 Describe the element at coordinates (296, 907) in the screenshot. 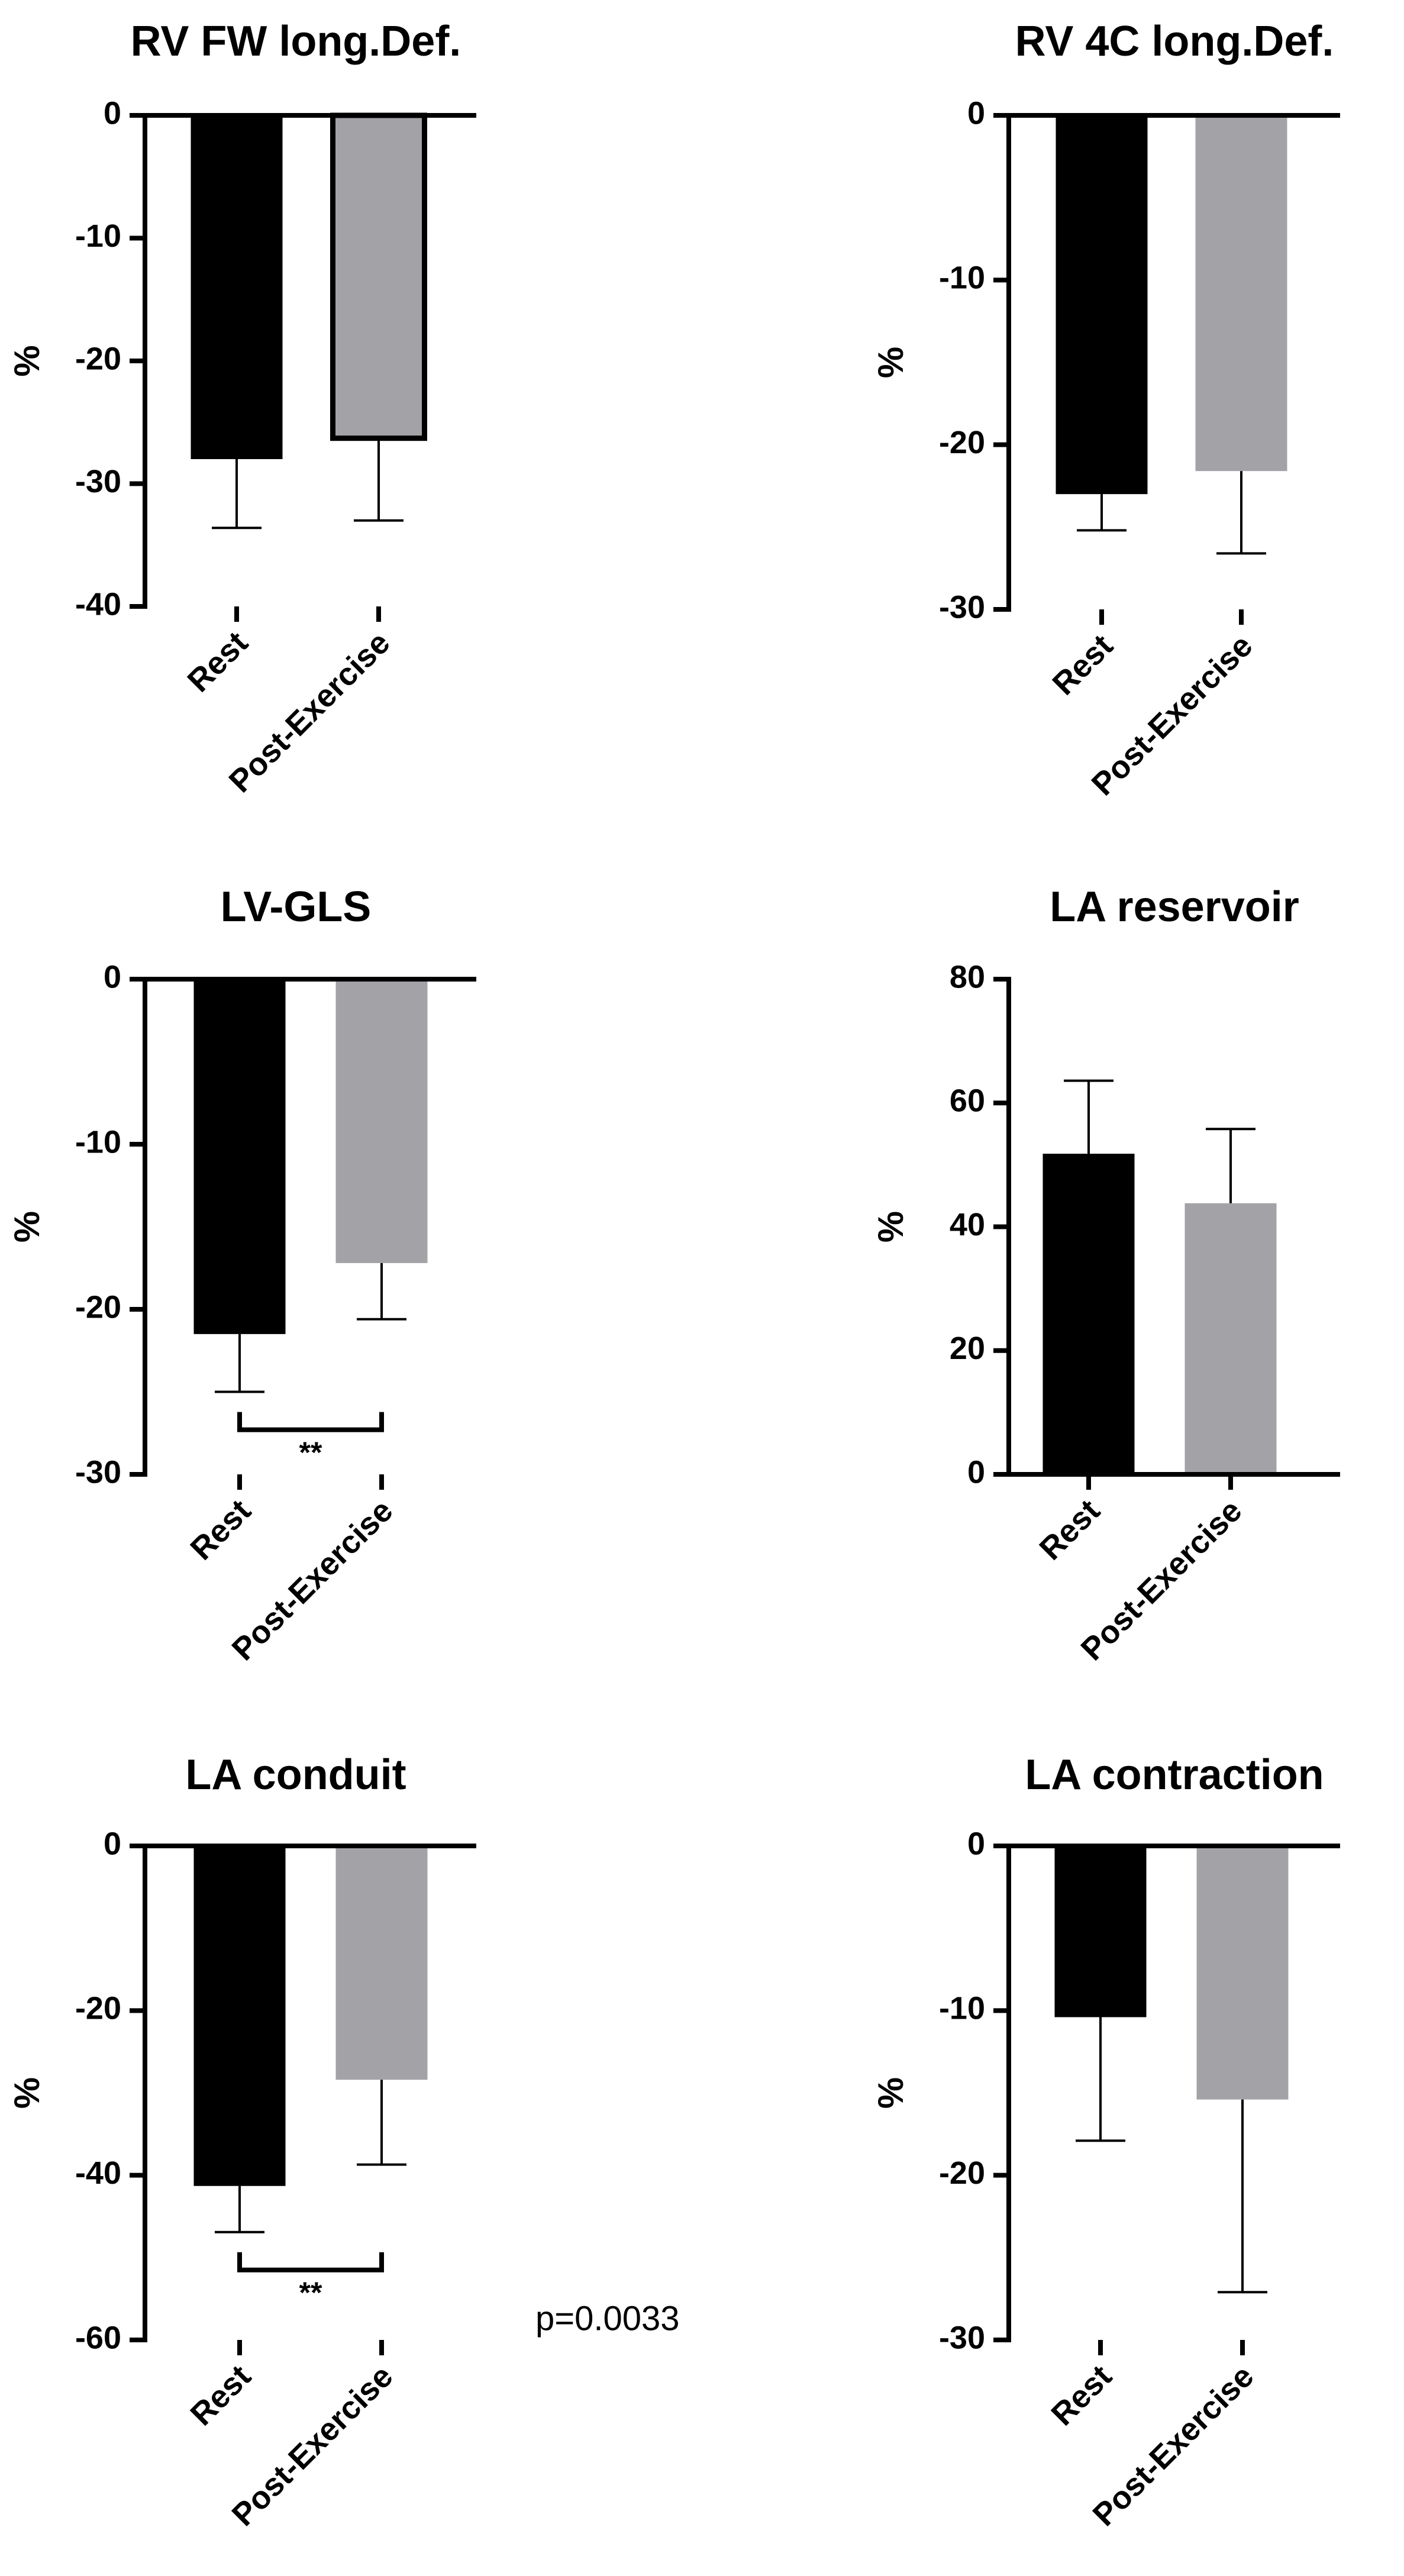

I see `chart-title: LV-GLS` at that location.